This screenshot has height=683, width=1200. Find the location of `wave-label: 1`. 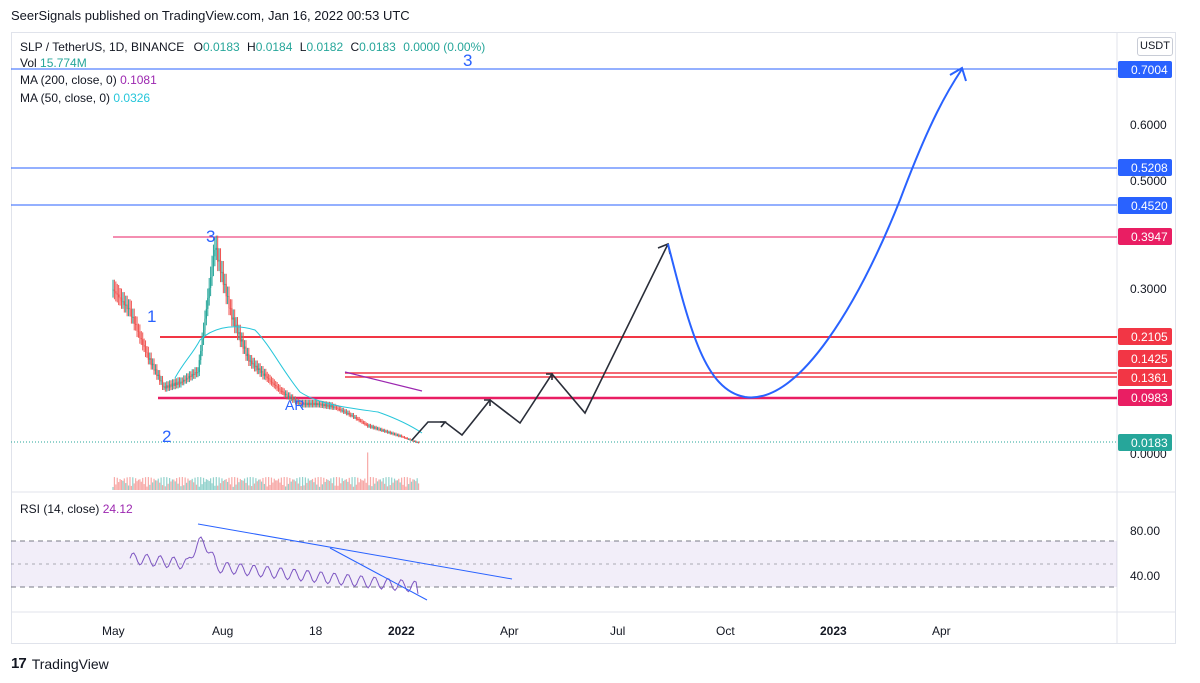

wave-label: 1 is located at coordinates (151, 316).